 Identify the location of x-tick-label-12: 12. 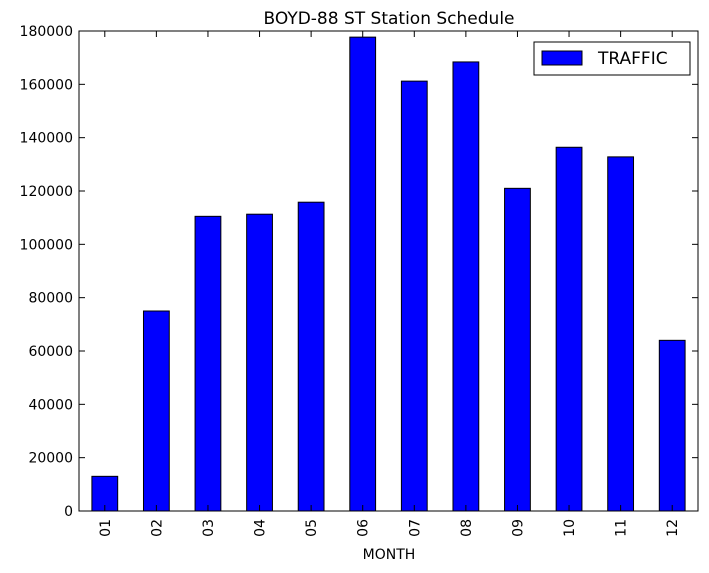
(673, 528).